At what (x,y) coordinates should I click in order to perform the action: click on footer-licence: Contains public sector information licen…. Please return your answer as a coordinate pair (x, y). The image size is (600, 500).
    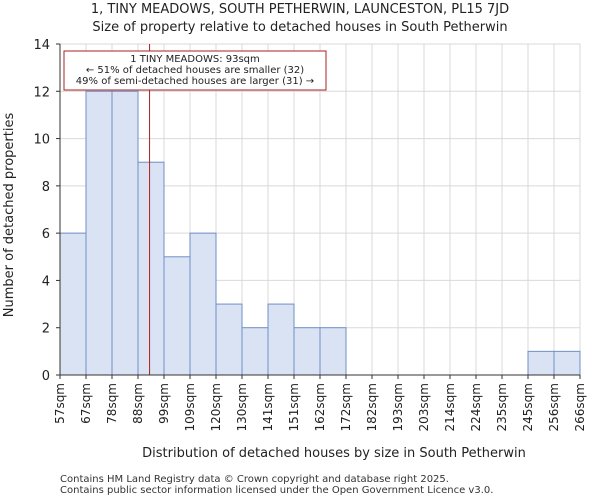
    Looking at the image, I should click on (277, 490).